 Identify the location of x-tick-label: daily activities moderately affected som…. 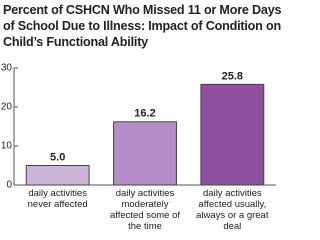
(145, 210).